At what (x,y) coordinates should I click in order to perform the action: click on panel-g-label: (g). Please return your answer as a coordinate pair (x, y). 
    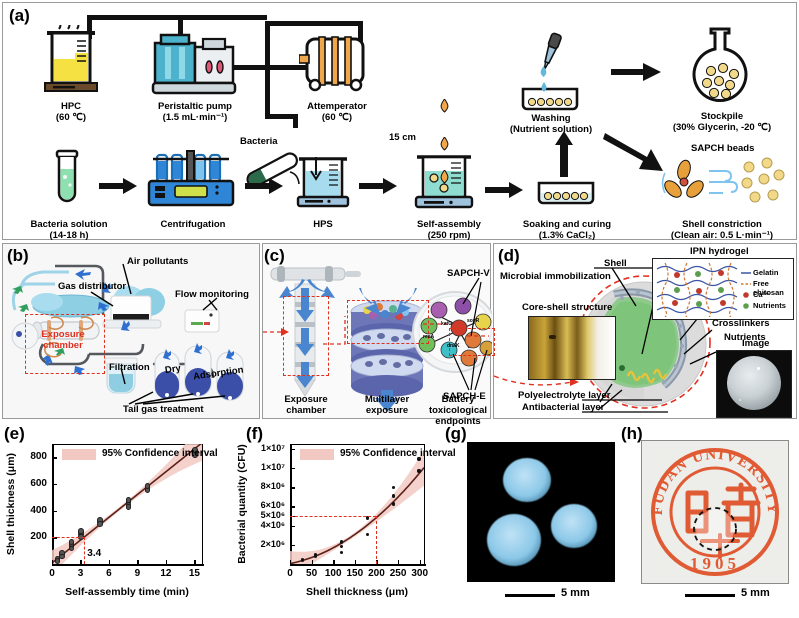
    Looking at the image, I should click on (456, 433).